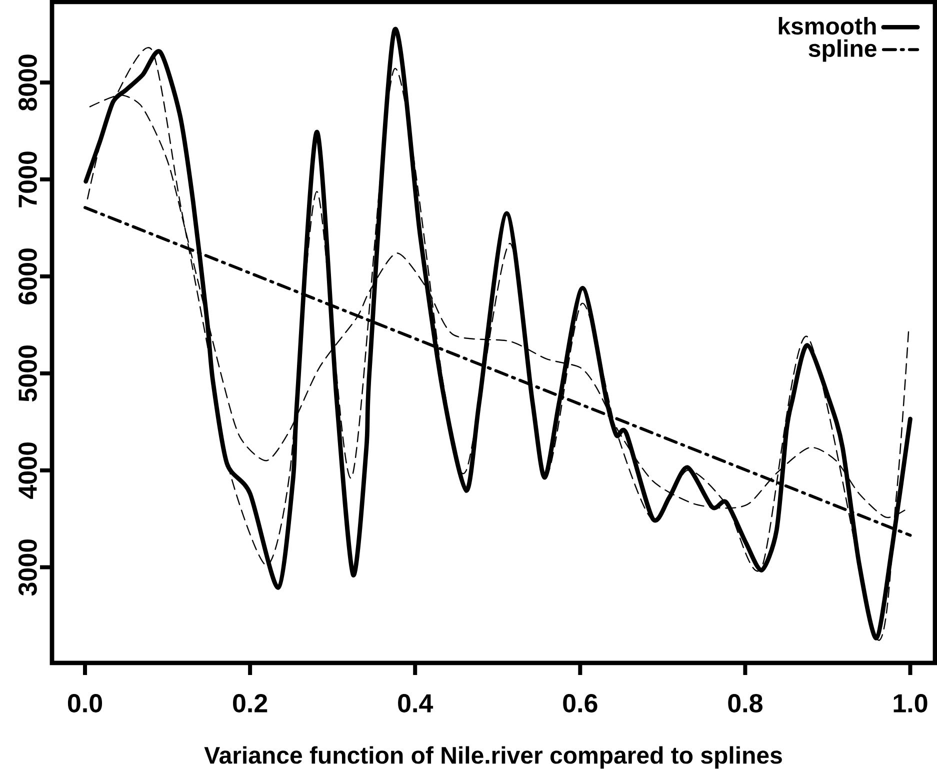 This screenshot has width=937, height=769. I want to click on y-tick-label: 3000, so click(27, 567).